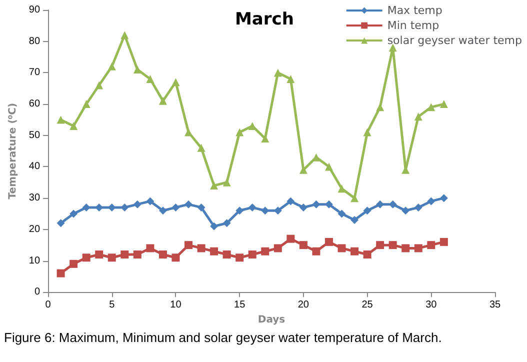 Image resolution: width=527 pixels, height=362 pixels. What do you see at coordinates (34, 166) in the screenshot?
I see `y-tick-label: 40` at bounding box center [34, 166].